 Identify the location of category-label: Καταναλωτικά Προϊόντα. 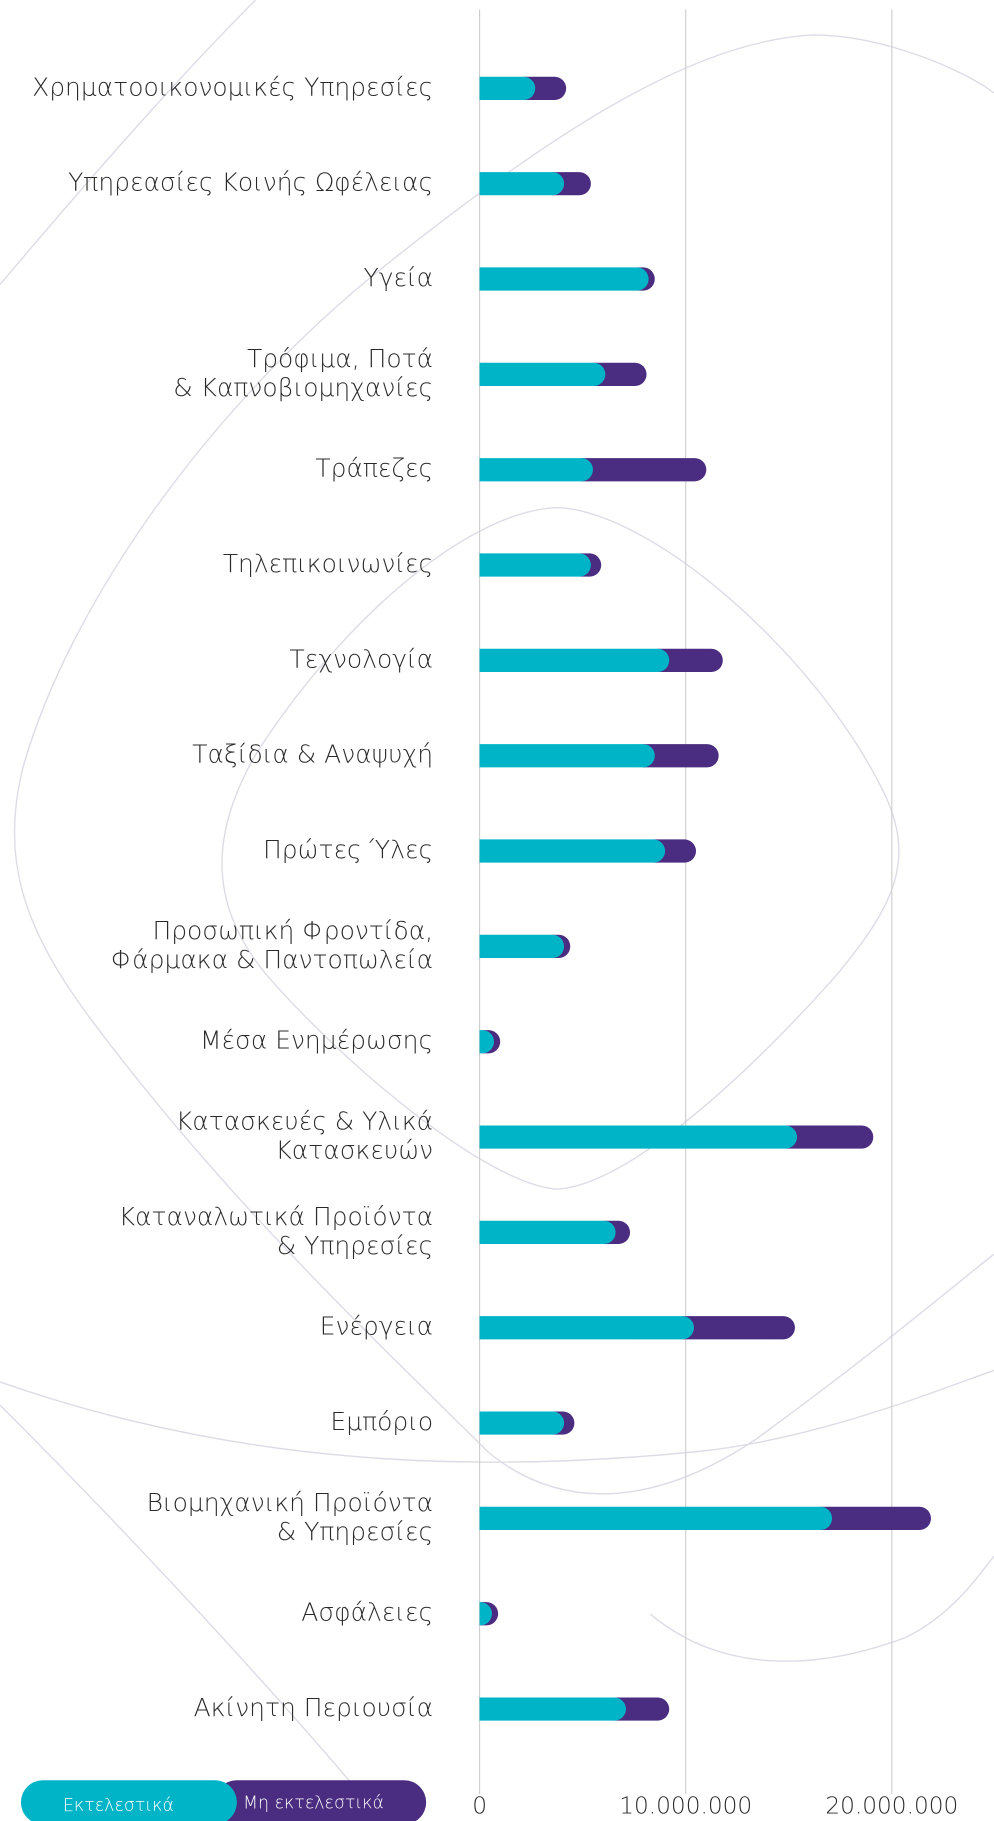
(276, 1216).